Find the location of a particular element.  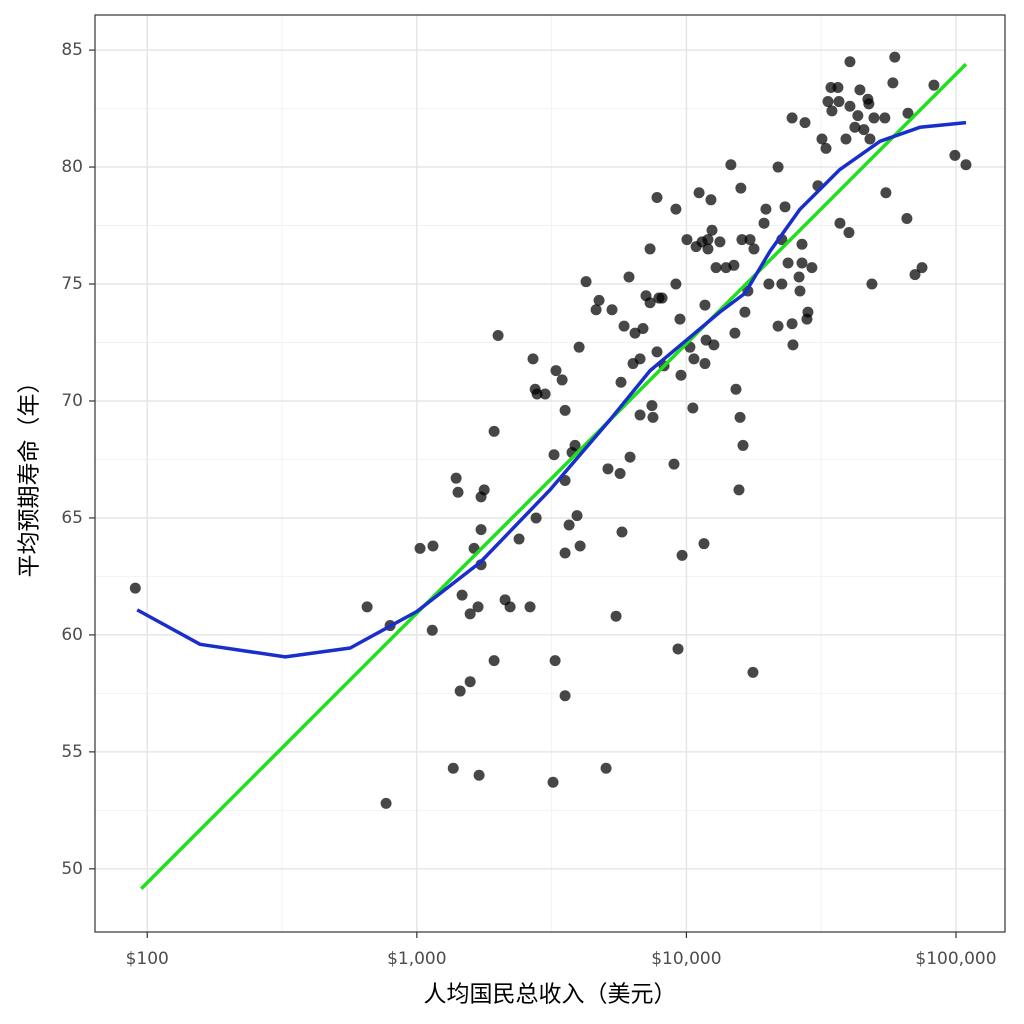

y-tick-label: 60 is located at coordinates (72, 635).